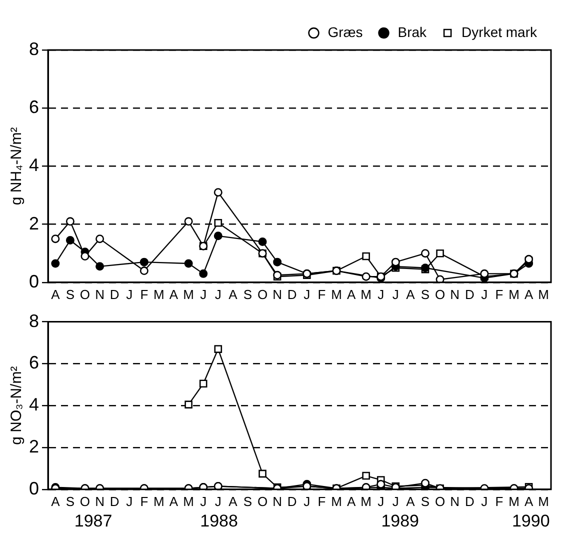  Describe the element at coordinates (345, 32) in the screenshot. I see `legend-label: Græs` at that location.